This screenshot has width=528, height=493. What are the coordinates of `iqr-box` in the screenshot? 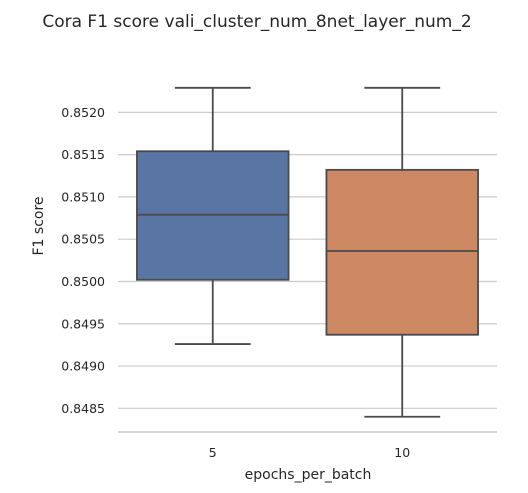 It's located at (402, 252).